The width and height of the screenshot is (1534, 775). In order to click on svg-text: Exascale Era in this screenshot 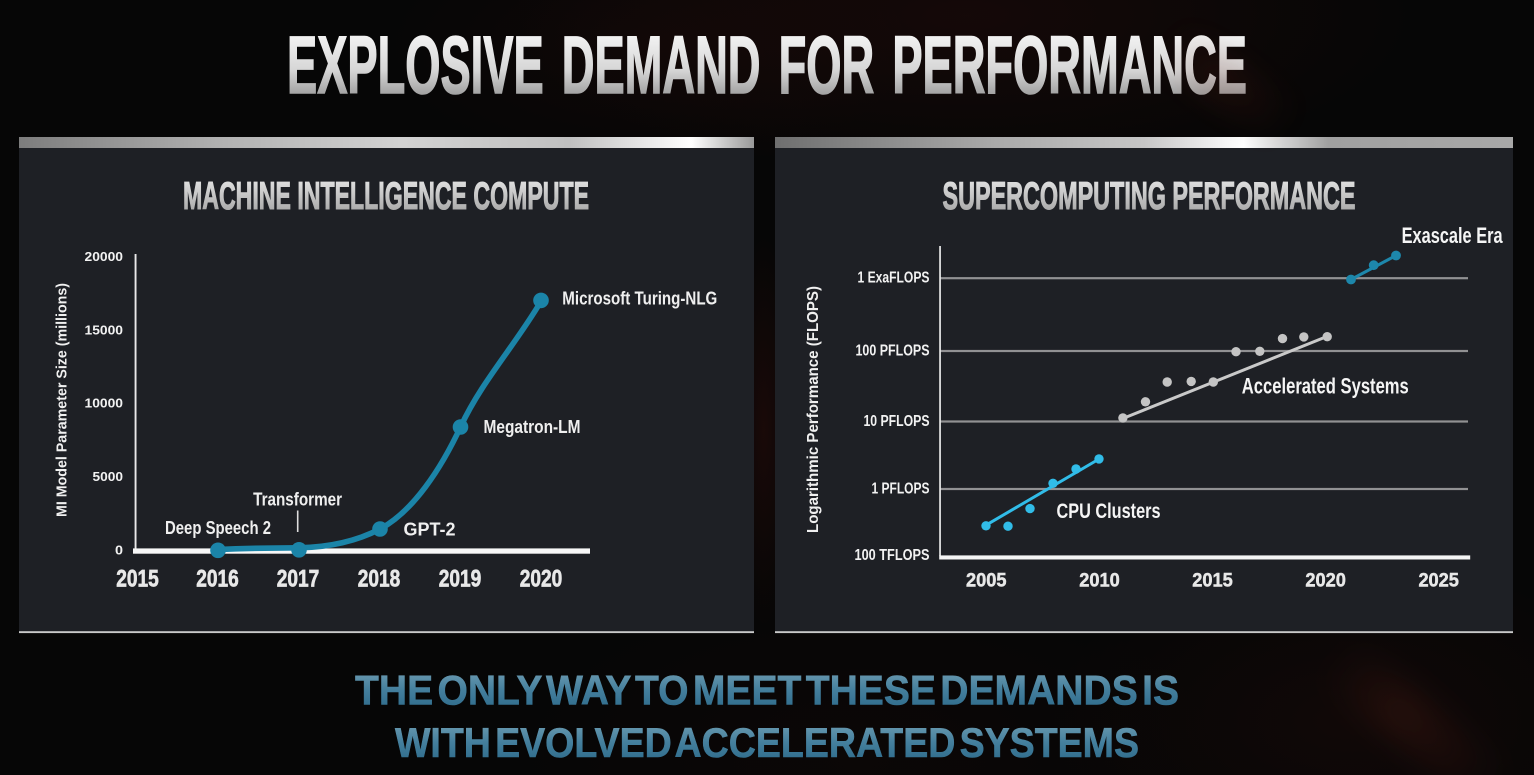, I will do `click(1452, 235)`.